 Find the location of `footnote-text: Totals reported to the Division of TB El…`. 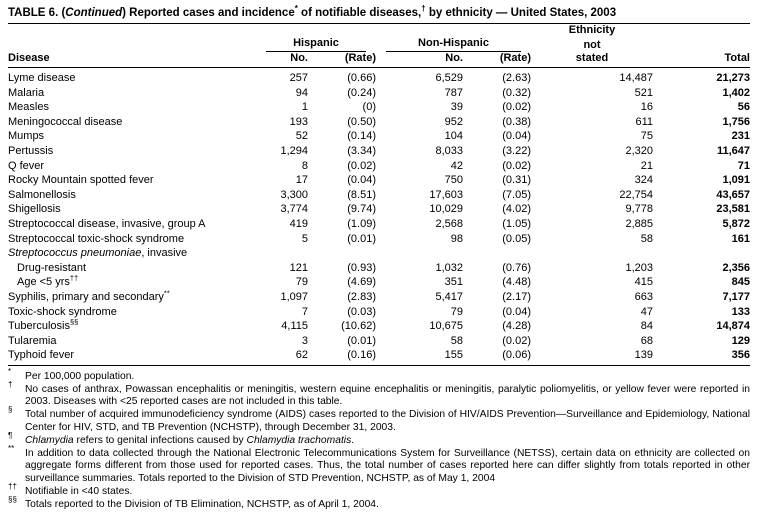

footnote-text: Totals reported to the Division of TB El… is located at coordinates (202, 504).